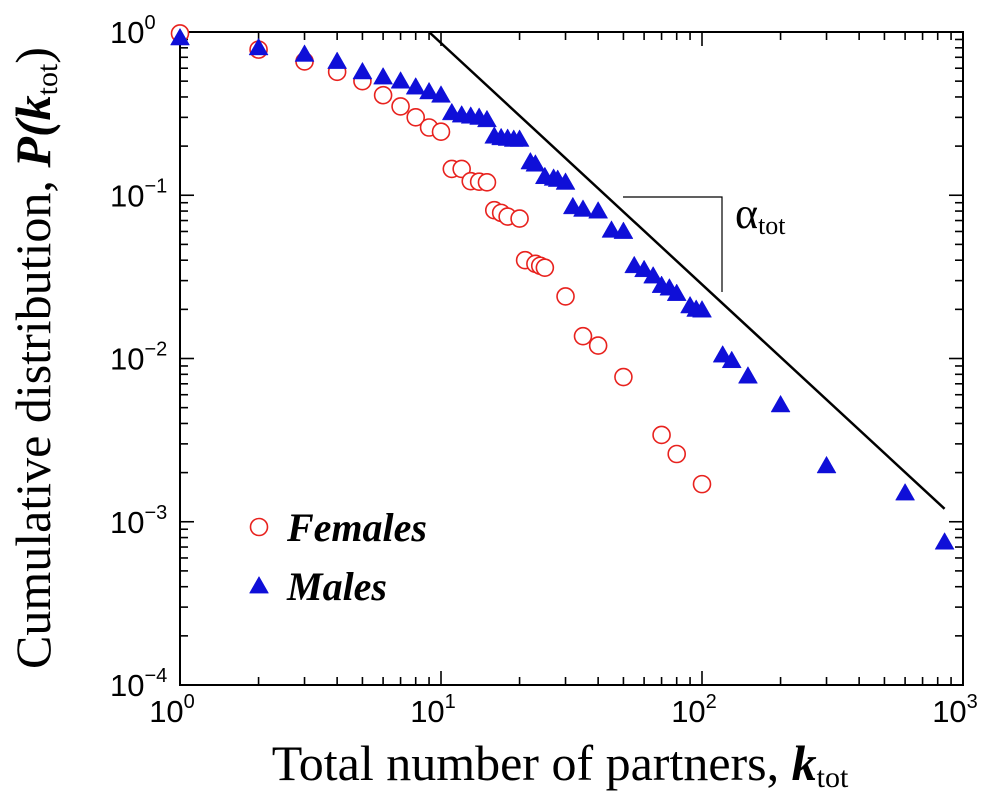 This screenshot has width=989, height=797. What do you see at coordinates (33, 131) in the screenshot?
I see `y-axis-title-symbol: P(k` at bounding box center [33, 131].